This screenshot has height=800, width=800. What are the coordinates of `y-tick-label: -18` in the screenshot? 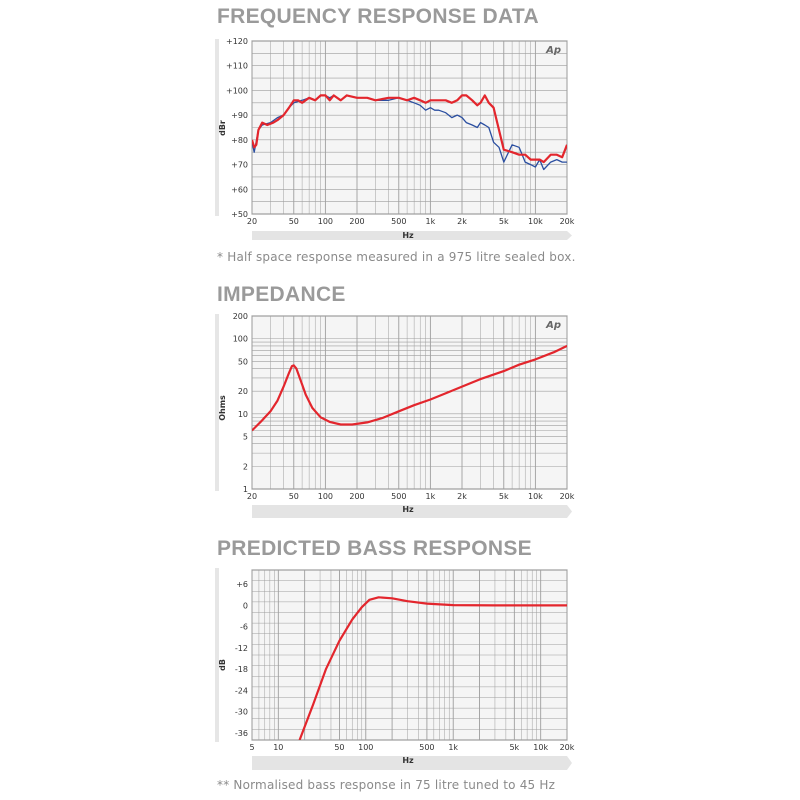 It's located at (241, 669).